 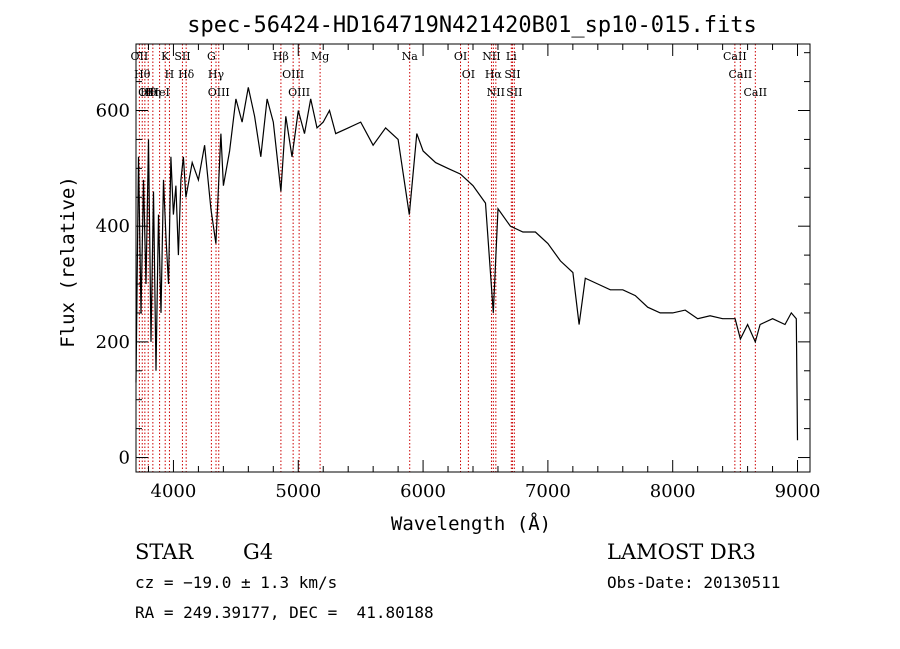 What do you see at coordinates (153, 92) in the screenshot?
I see `line-label-4: Hη` at bounding box center [153, 92].